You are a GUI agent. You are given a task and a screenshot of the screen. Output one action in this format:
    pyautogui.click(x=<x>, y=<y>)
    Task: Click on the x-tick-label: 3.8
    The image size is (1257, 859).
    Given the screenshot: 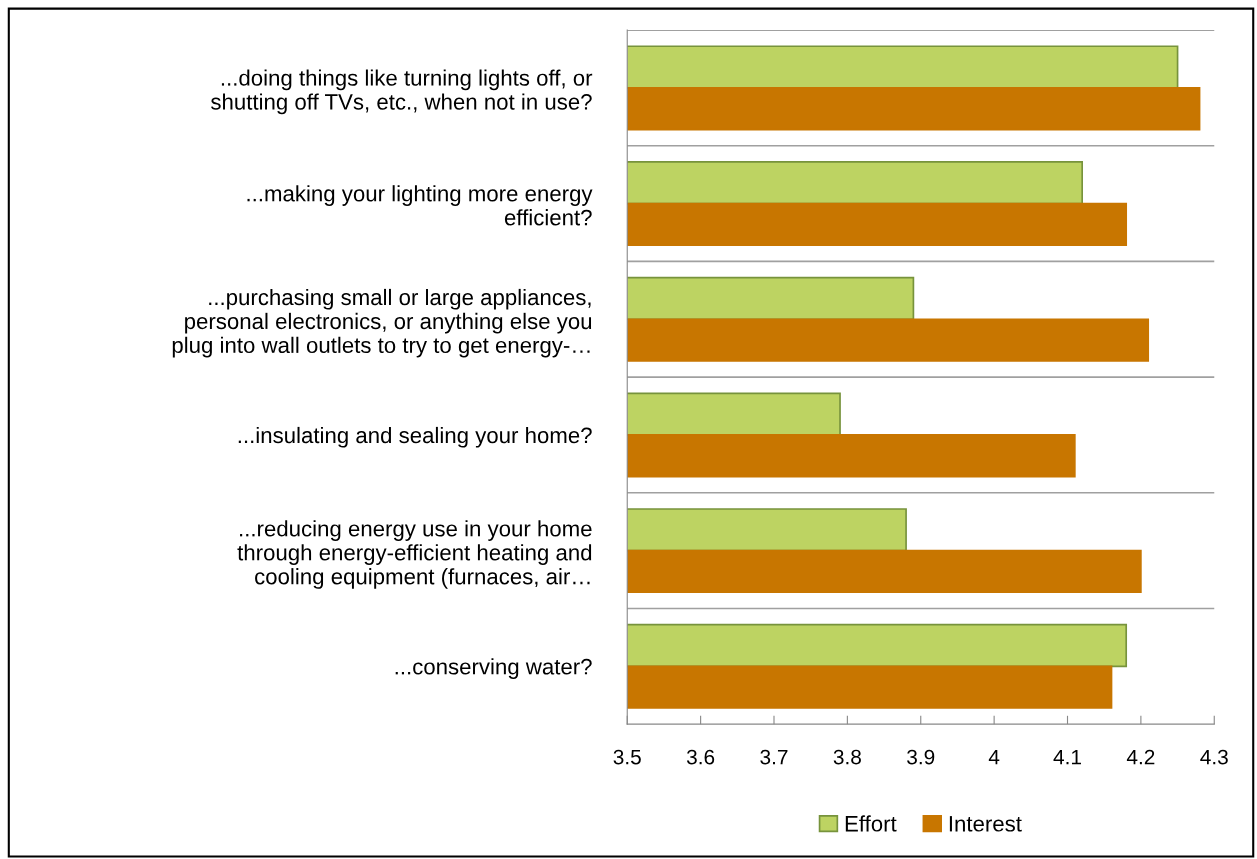 What is the action you would take?
    pyautogui.click(x=847, y=757)
    